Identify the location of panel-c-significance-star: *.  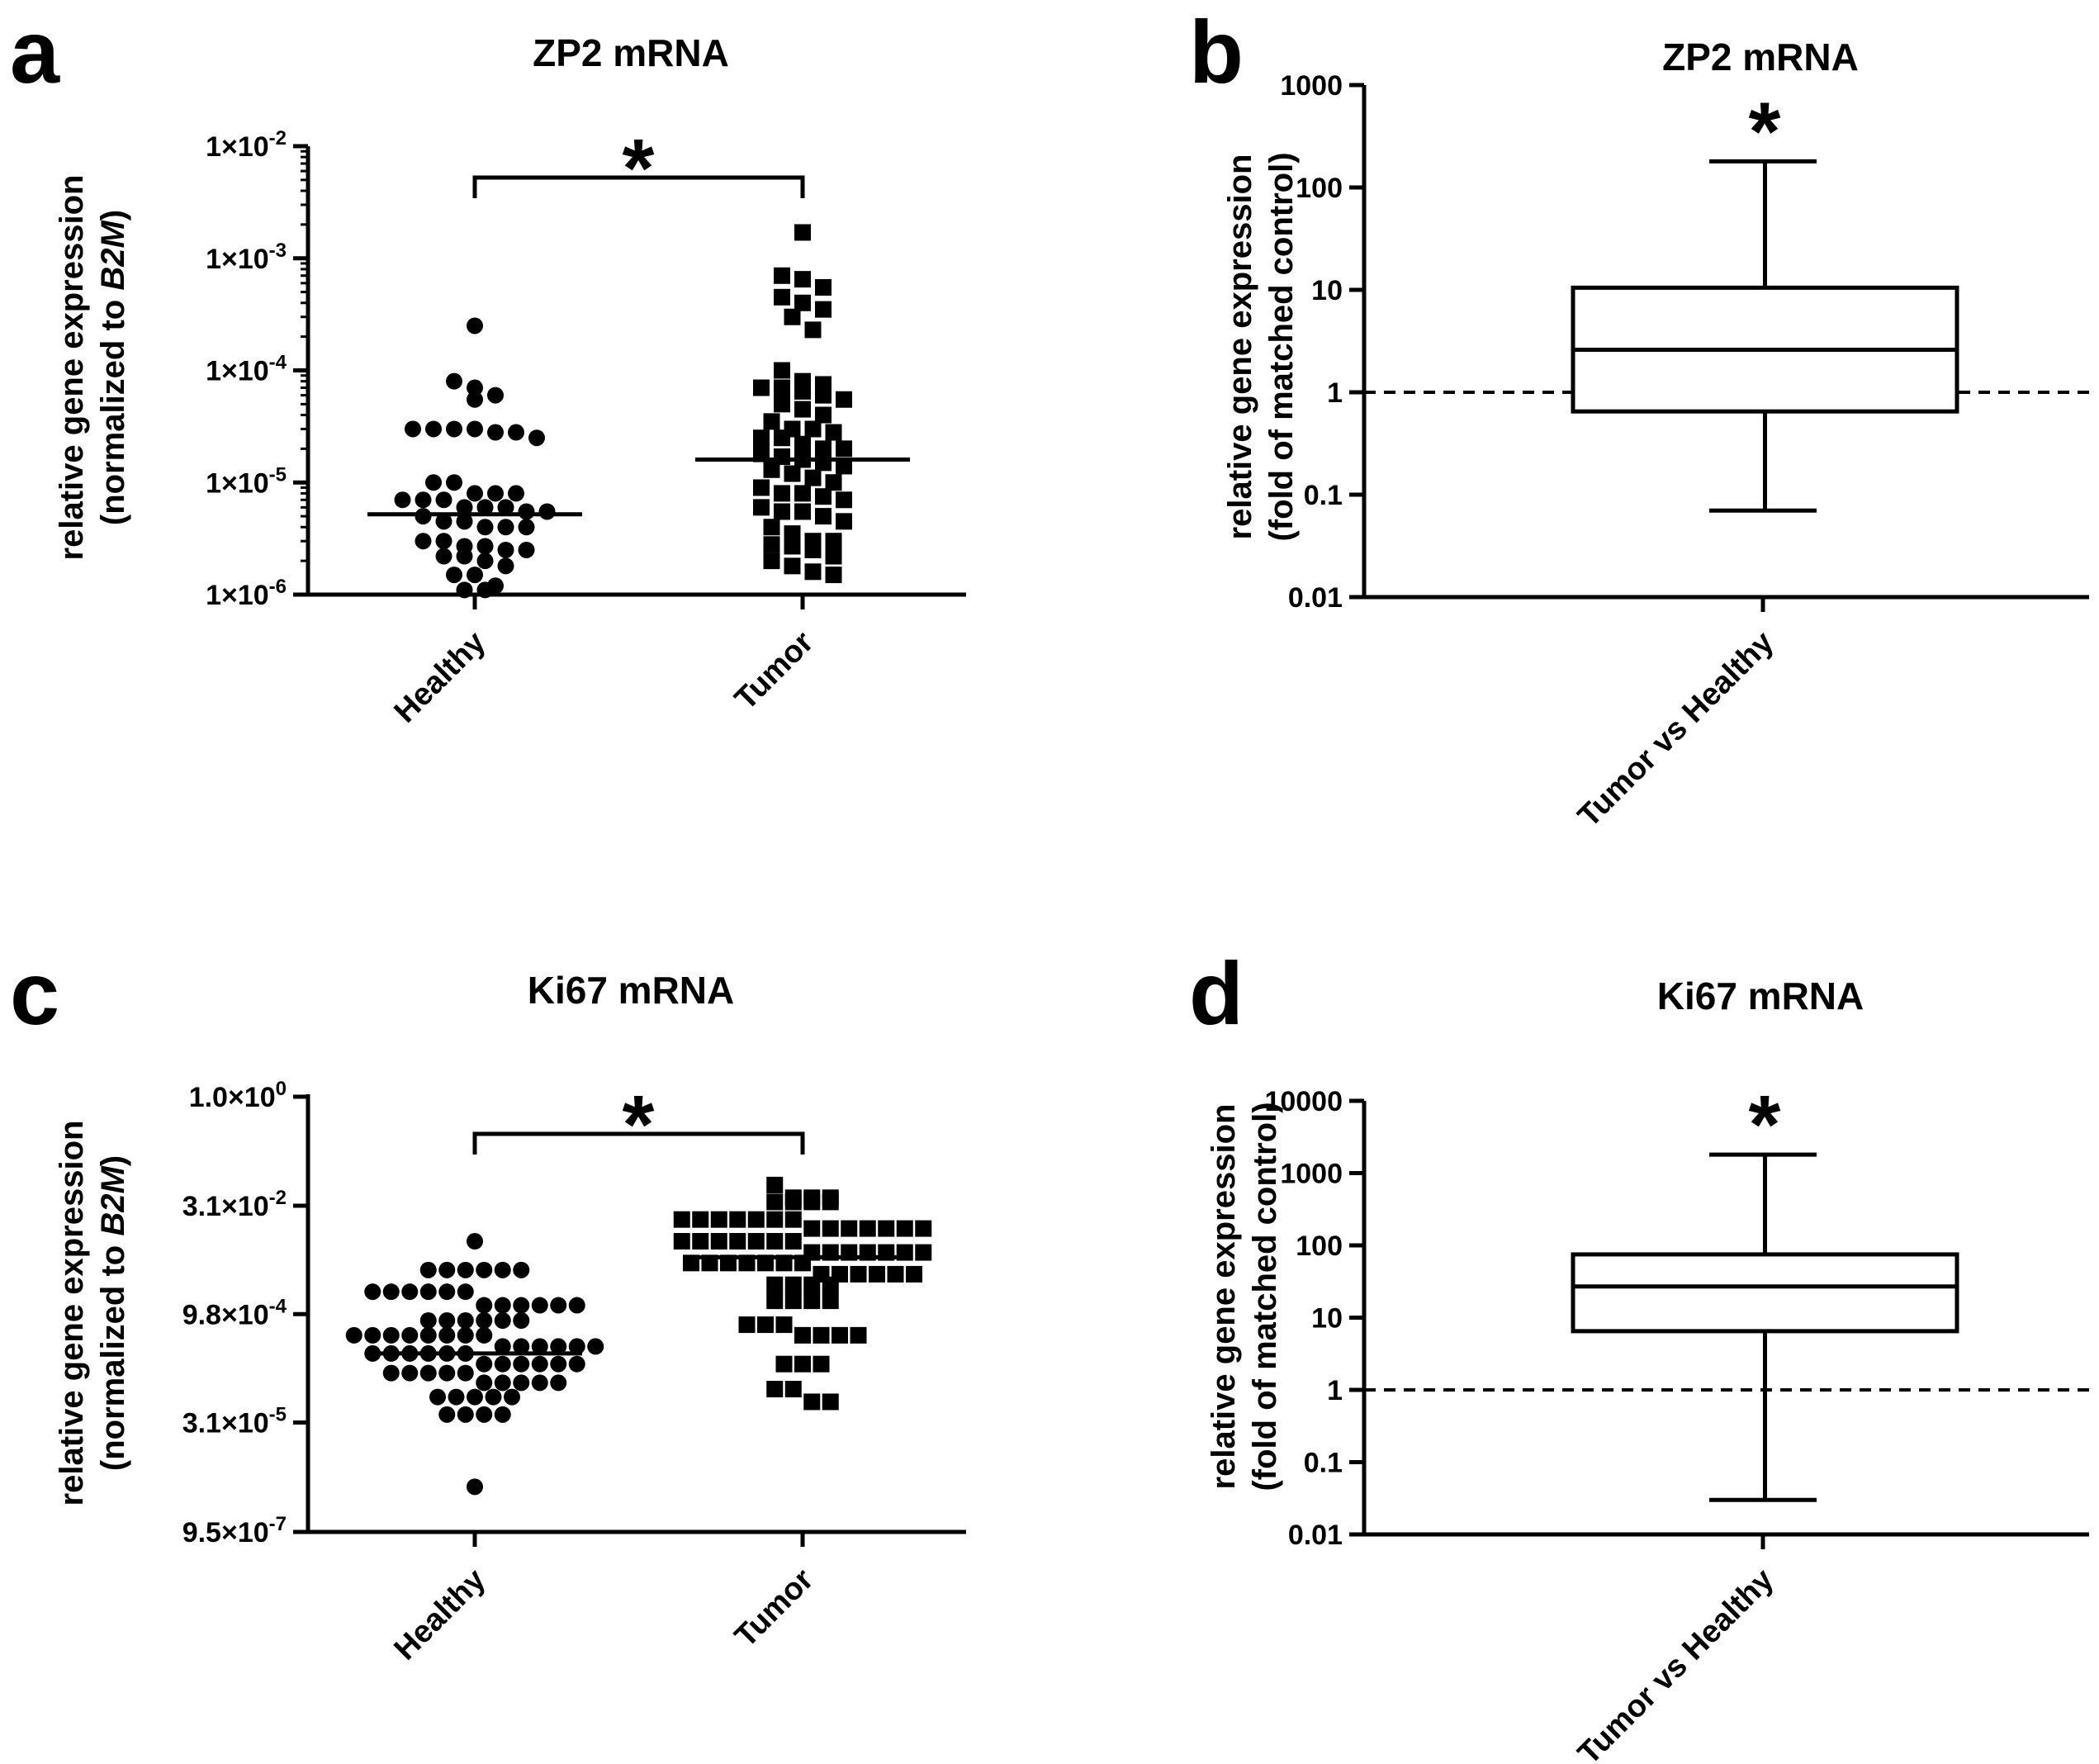
(639, 1125).